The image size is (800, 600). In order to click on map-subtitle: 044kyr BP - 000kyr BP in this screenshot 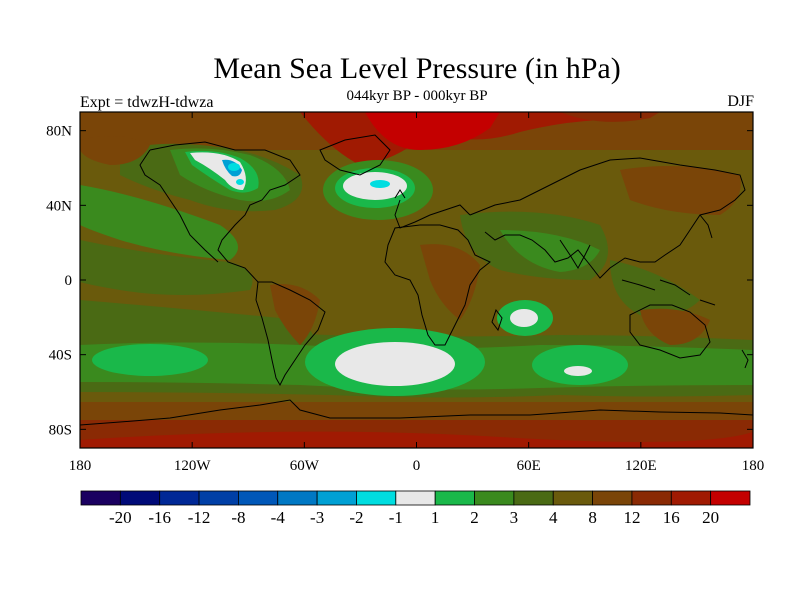, I will do `click(417, 96)`.